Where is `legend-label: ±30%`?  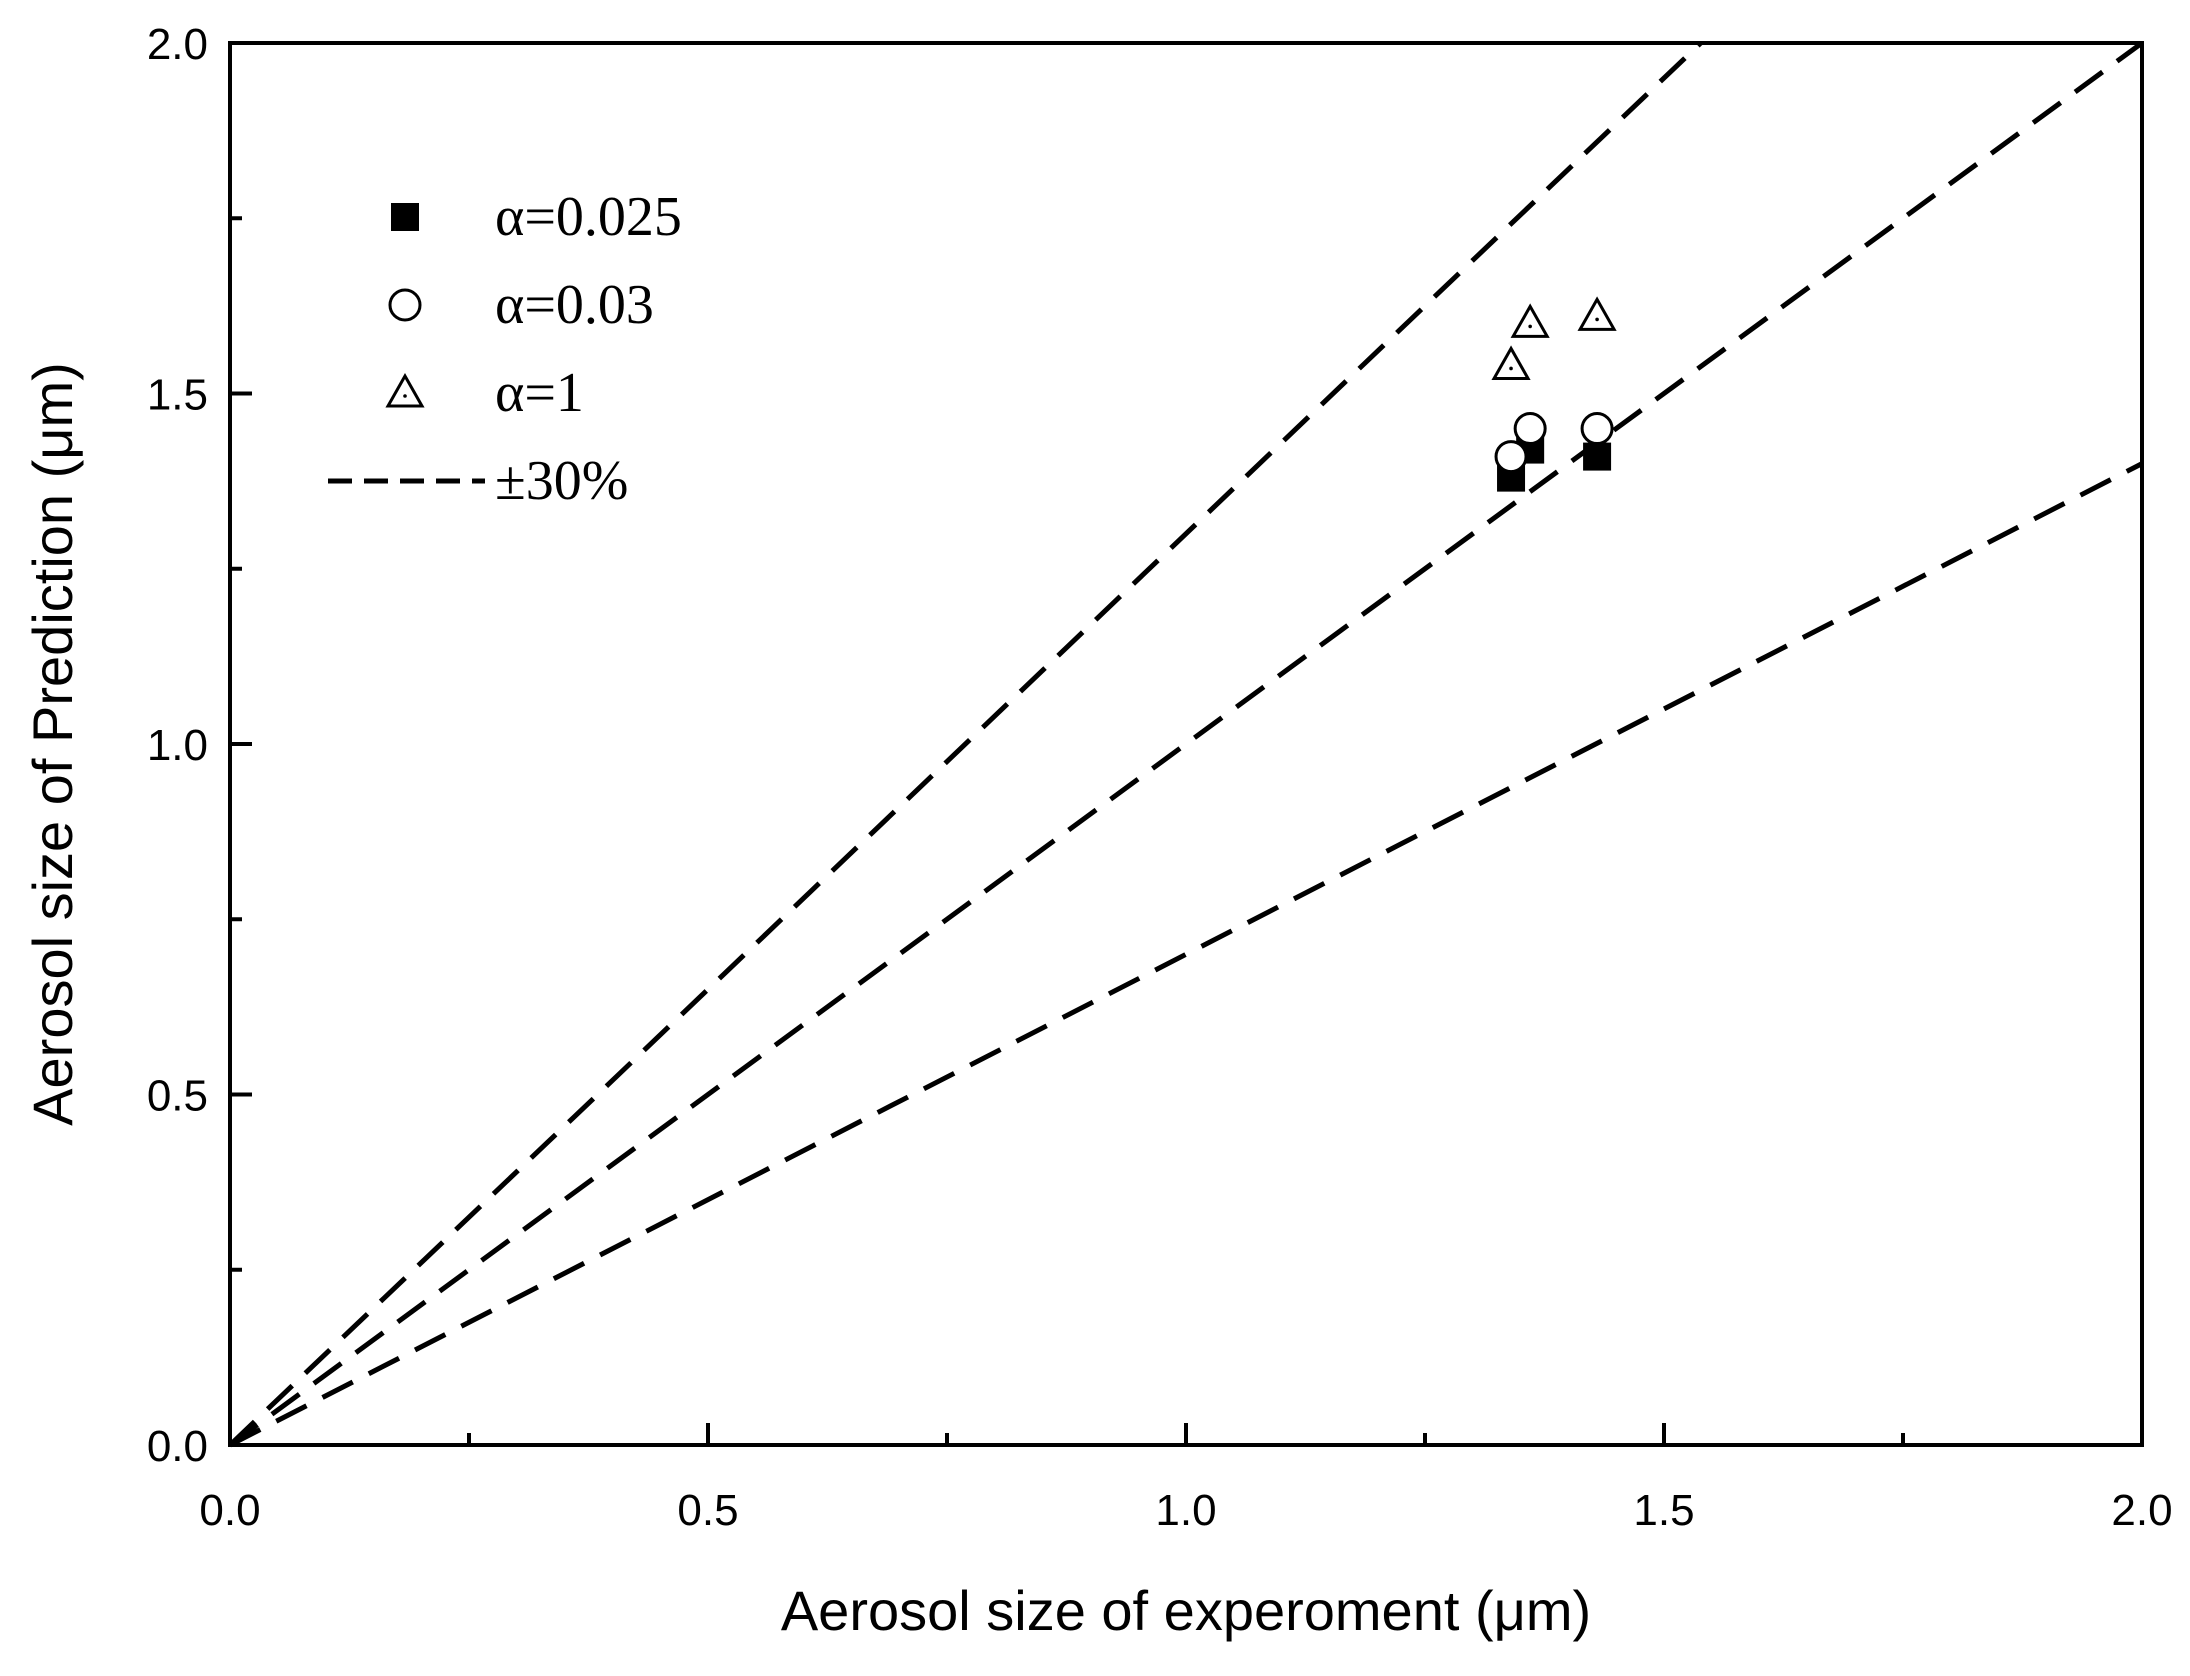 legend-label: ±30% is located at coordinates (561, 481).